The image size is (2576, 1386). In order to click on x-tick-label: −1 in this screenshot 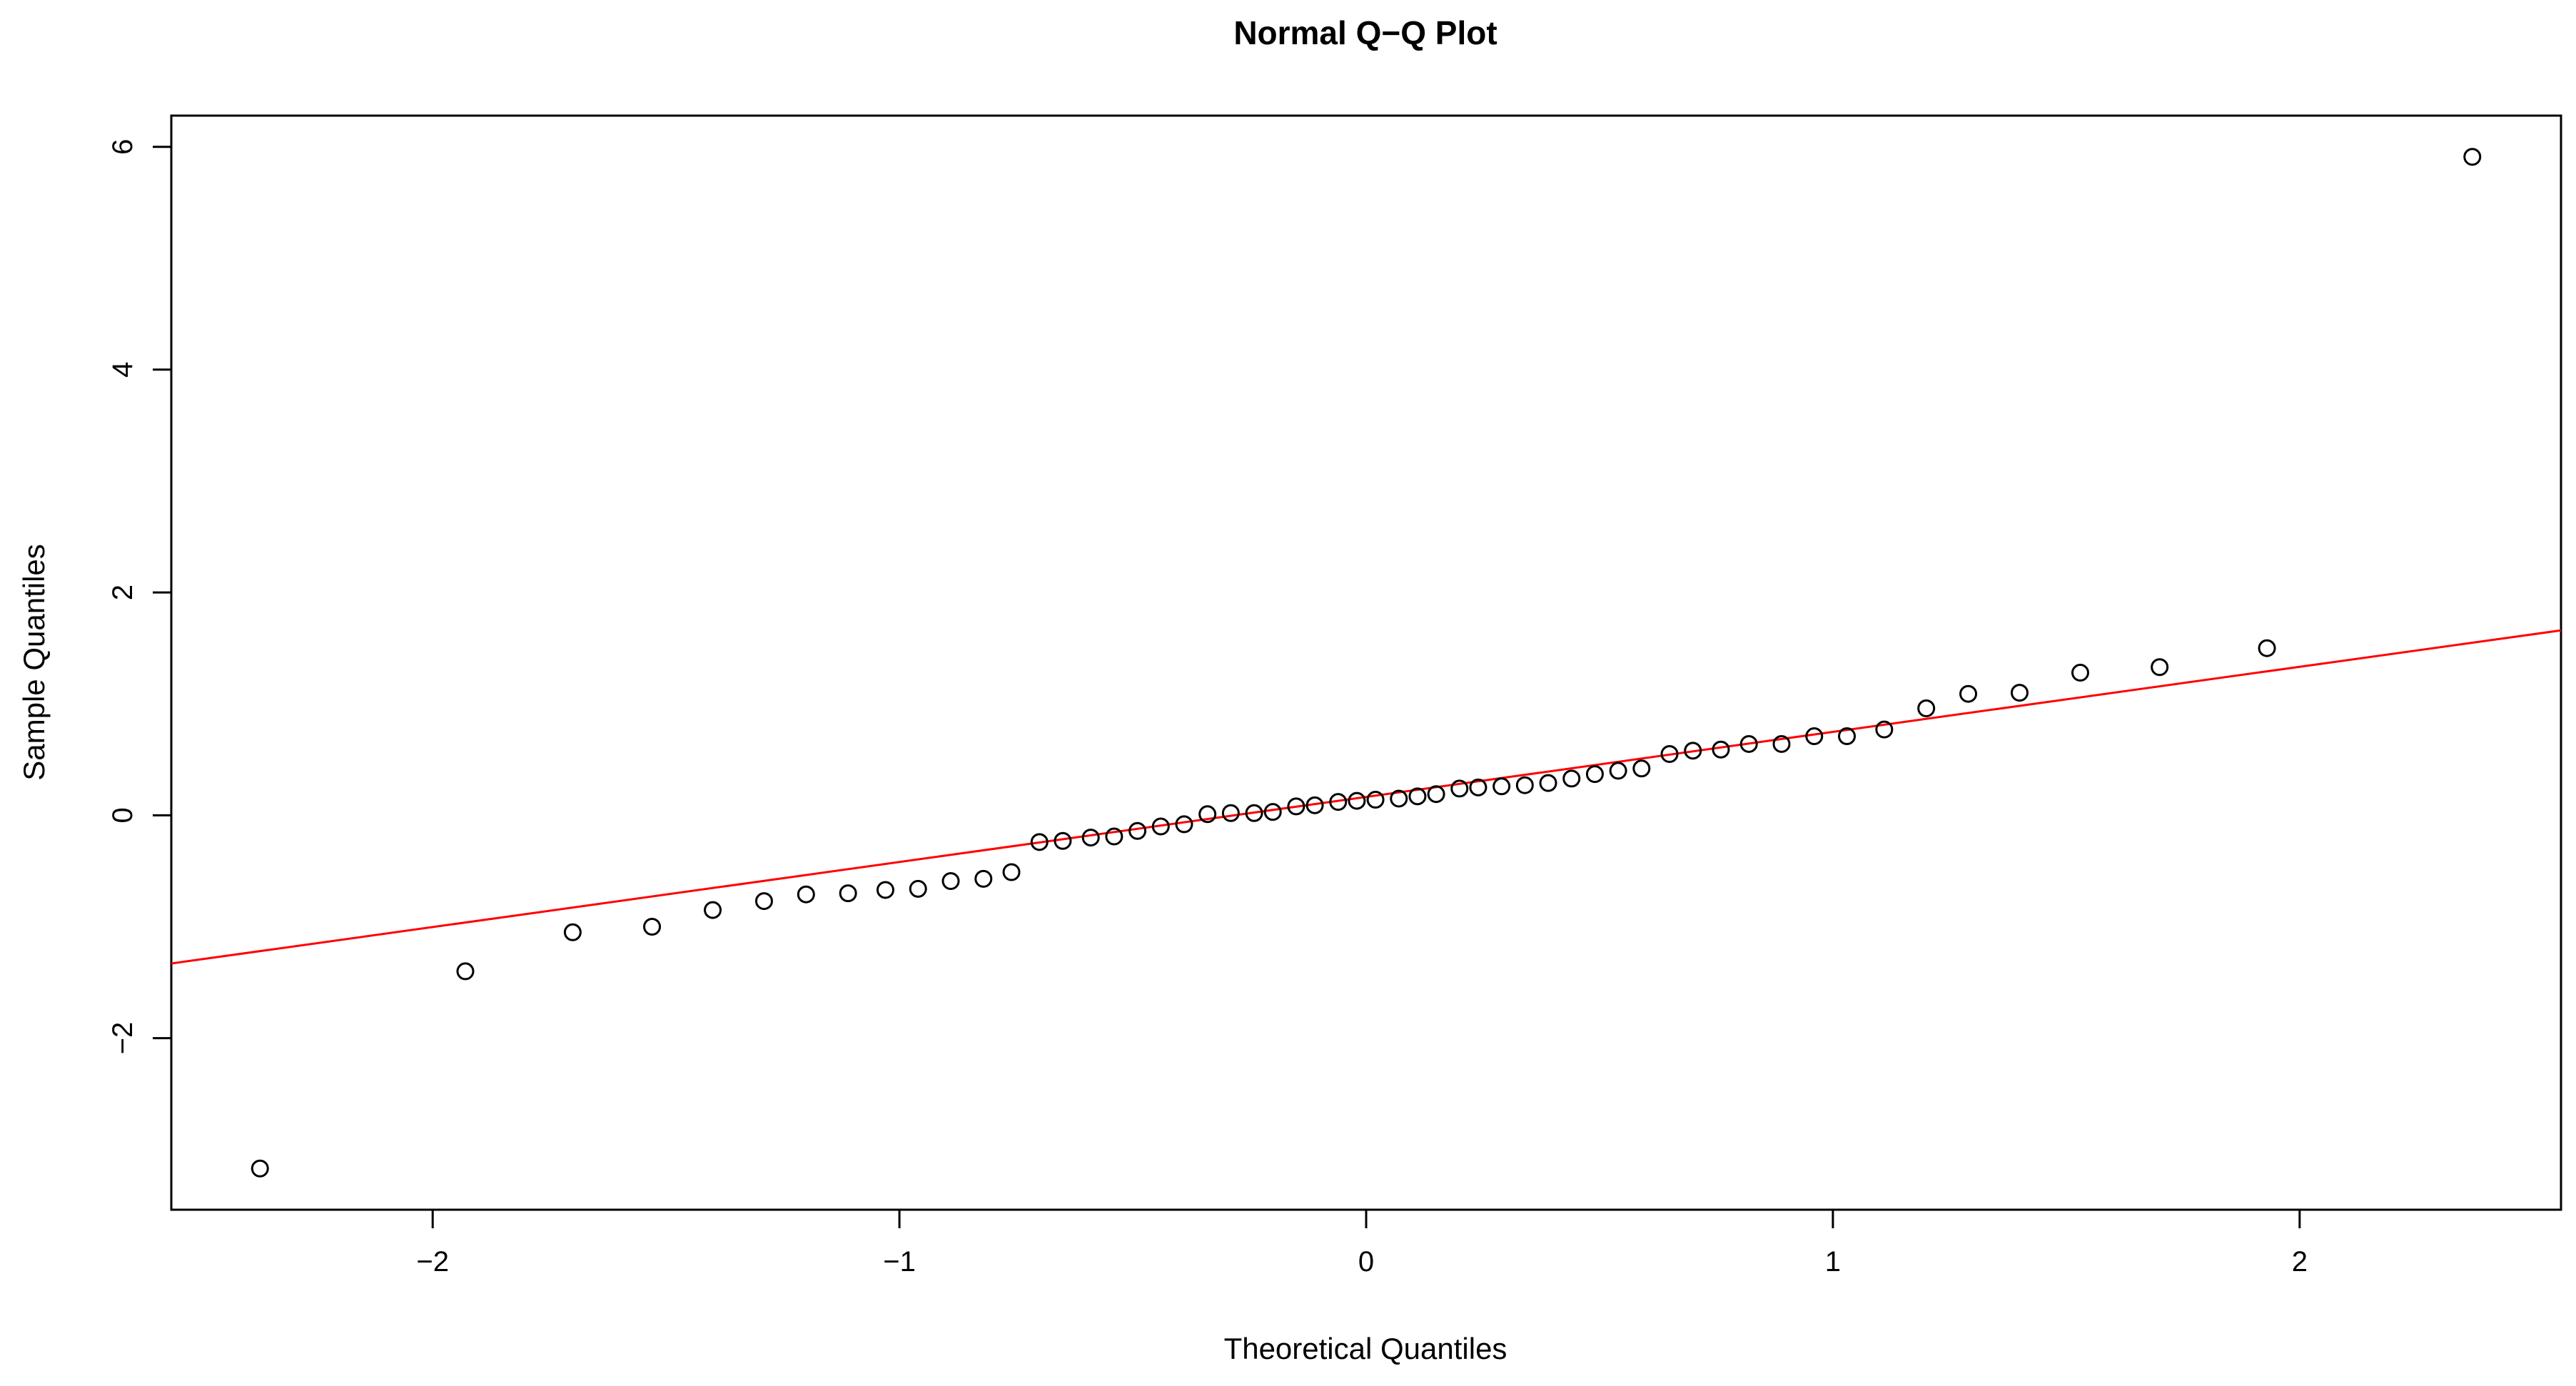, I will do `click(899, 1262)`.